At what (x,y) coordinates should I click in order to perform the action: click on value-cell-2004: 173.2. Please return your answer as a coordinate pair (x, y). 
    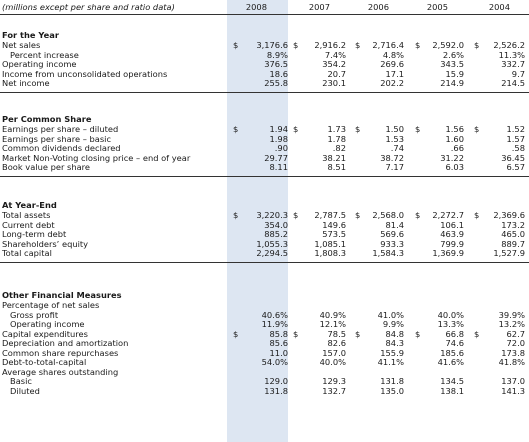
    Looking at the image, I should click on (513, 224).